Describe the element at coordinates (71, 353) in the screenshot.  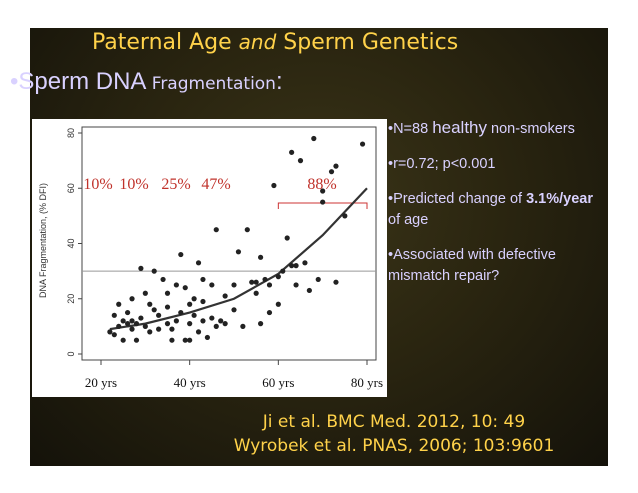
I see `y-tick-label: 0` at that location.